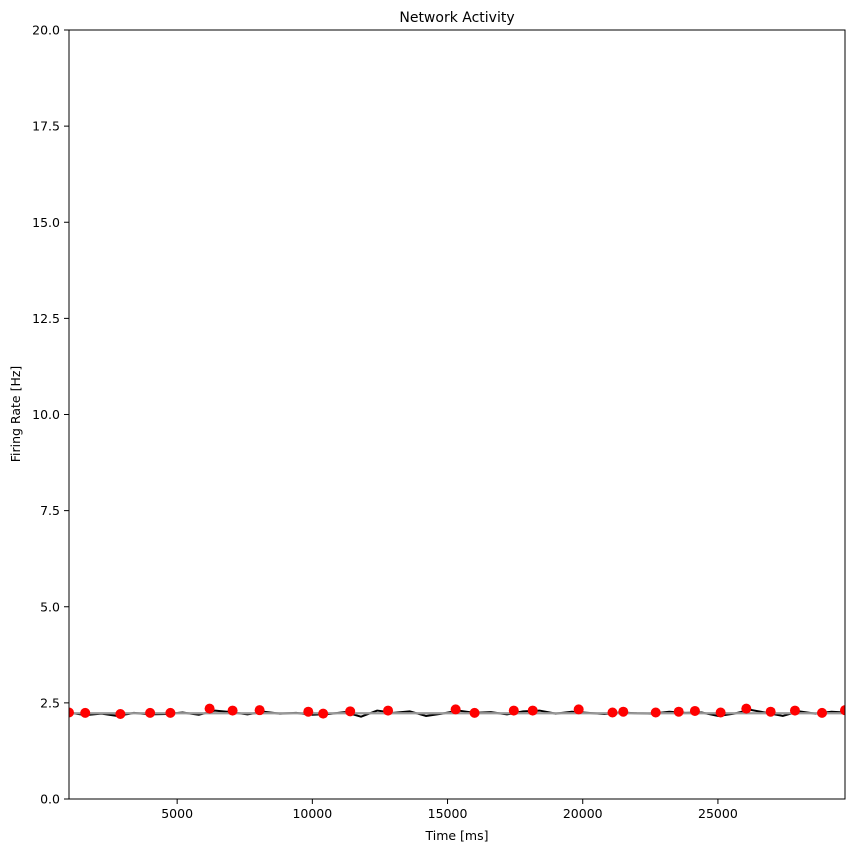 The height and width of the screenshot is (853, 855). What do you see at coordinates (456, 835) in the screenshot?
I see `x-axis-label: Time [ms]` at bounding box center [456, 835].